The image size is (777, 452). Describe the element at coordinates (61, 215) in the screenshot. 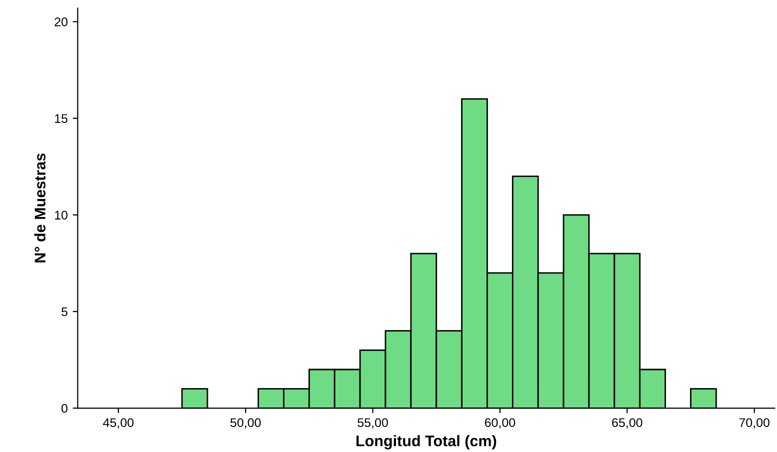

I see `y-tick-label: 10` at that location.